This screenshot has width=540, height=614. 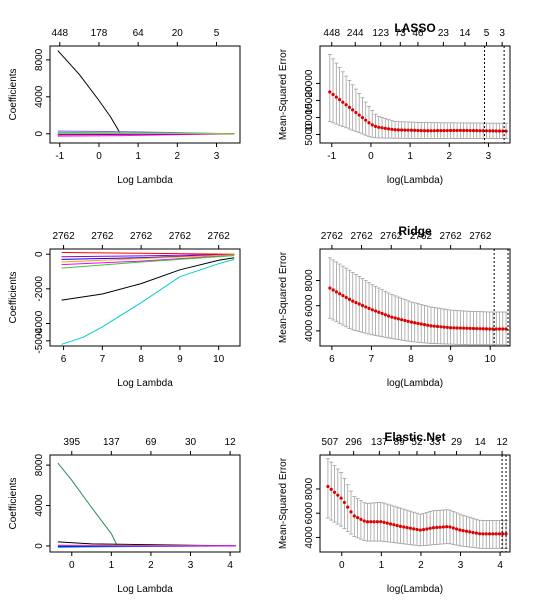 What do you see at coordinates (139, 33) in the screenshot?
I see `top-count-label: 64` at bounding box center [139, 33].